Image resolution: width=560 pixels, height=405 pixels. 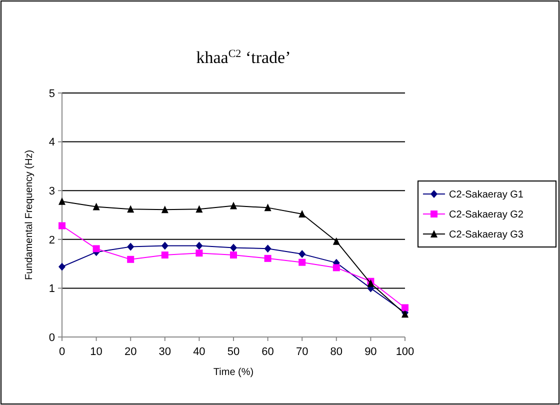 I want to click on legend-label: C2-Sakaeray G3, so click(x=486, y=235).